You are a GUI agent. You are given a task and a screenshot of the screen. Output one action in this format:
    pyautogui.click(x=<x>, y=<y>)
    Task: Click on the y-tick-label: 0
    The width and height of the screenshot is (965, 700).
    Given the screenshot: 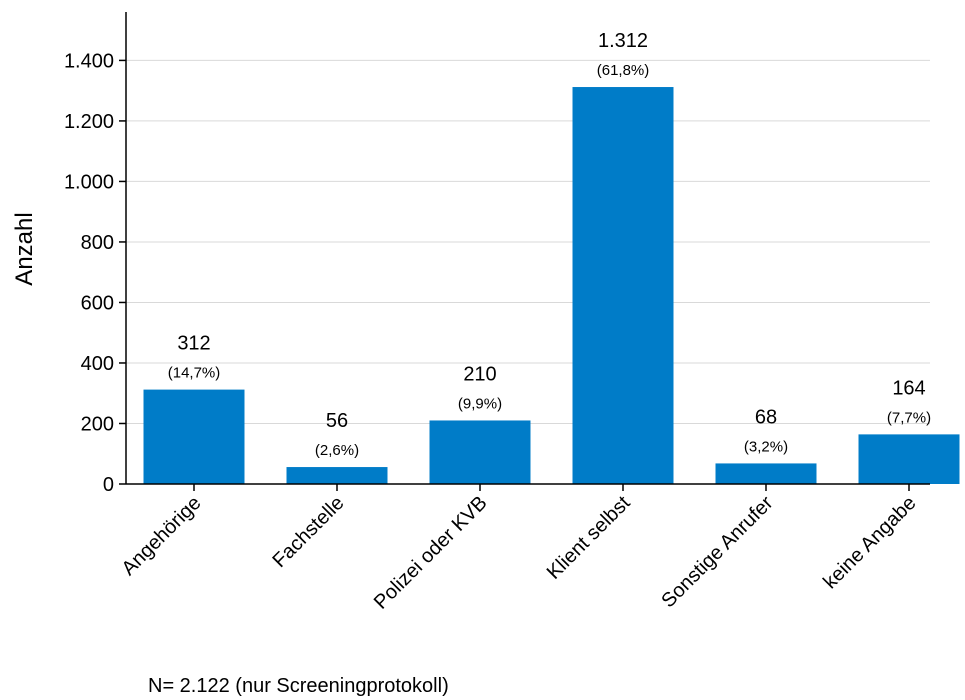 What is the action you would take?
    pyautogui.click(x=108, y=485)
    